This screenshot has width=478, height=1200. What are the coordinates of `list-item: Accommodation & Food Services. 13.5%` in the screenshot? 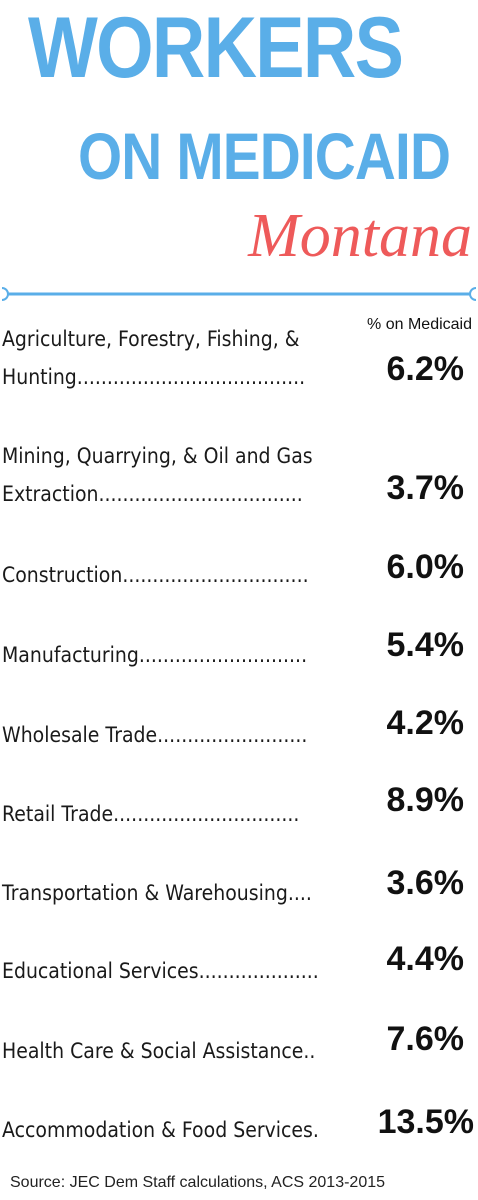 It's located at (239, 1127).